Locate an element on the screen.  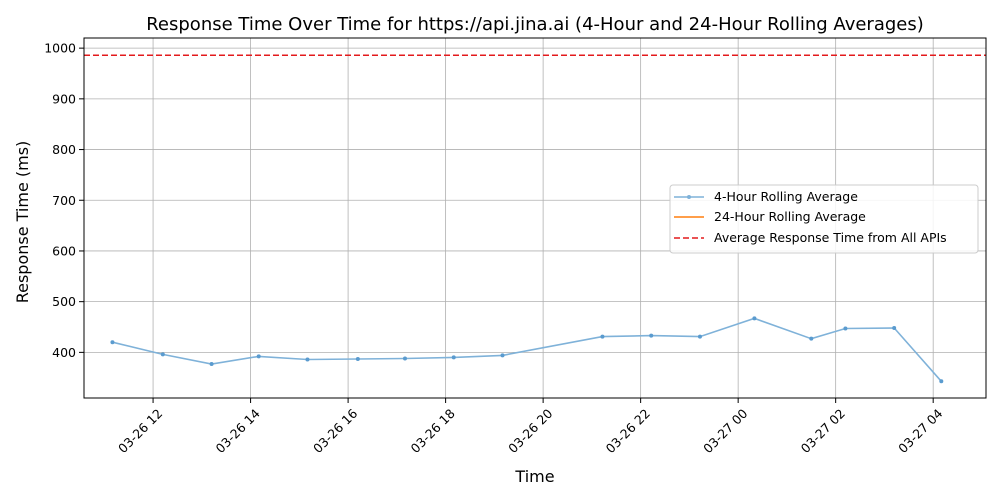
legend-item-4h: 4-Hour Rolling Average is located at coordinates (766, 196).